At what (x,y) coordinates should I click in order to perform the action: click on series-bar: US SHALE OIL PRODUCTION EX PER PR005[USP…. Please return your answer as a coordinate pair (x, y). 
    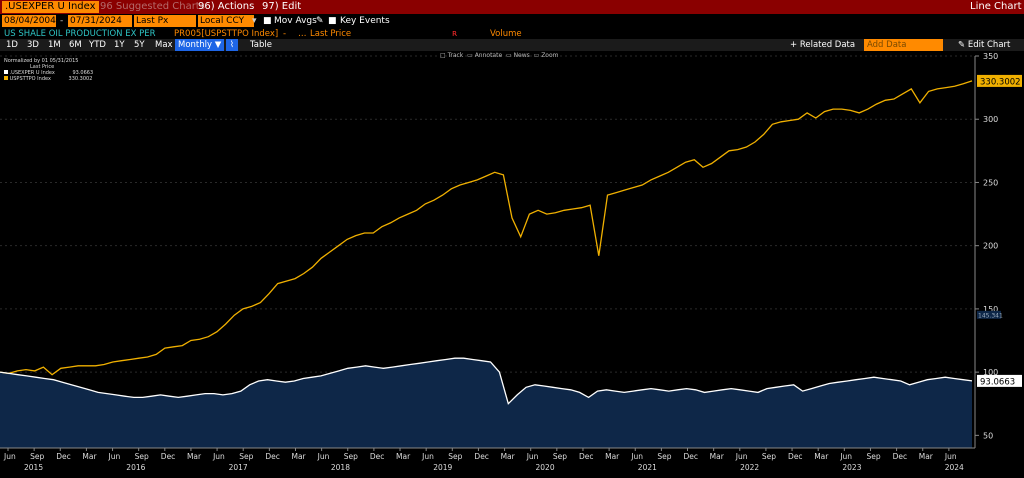
    Looking at the image, I should click on (512, 34).